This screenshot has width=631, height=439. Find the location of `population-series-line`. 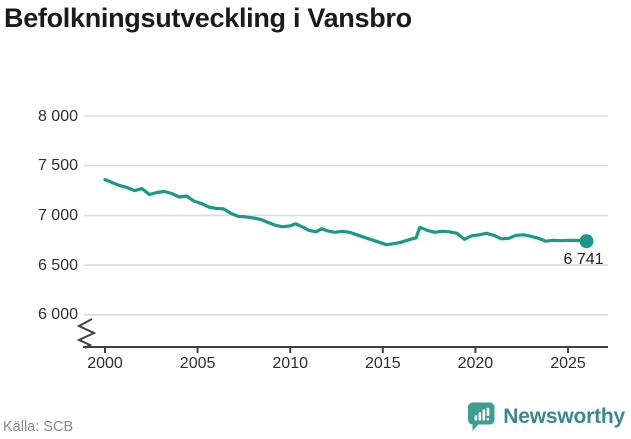

population-series-line is located at coordinates (346, 212).